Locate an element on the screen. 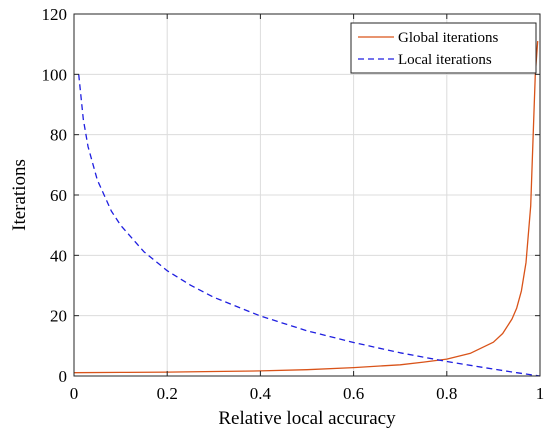  x-axis-title: Relative local accuracy is located at coordinates (307, 418).